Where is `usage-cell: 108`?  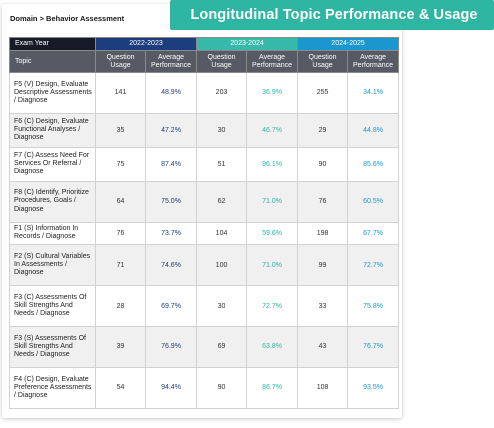 usage-cell: 108 is located at coordinates (323, 388).